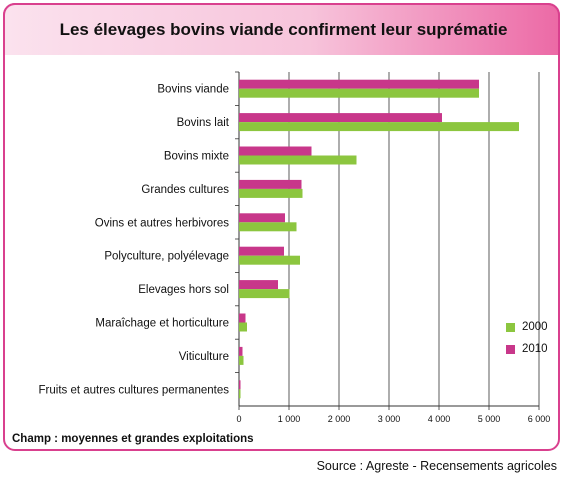 This screenshot has width=567, height=480. What do you see at coordinates (185, 190) in the screenshot?
I see `category-label: Grandes cultures` at bounding box center [185, 190].